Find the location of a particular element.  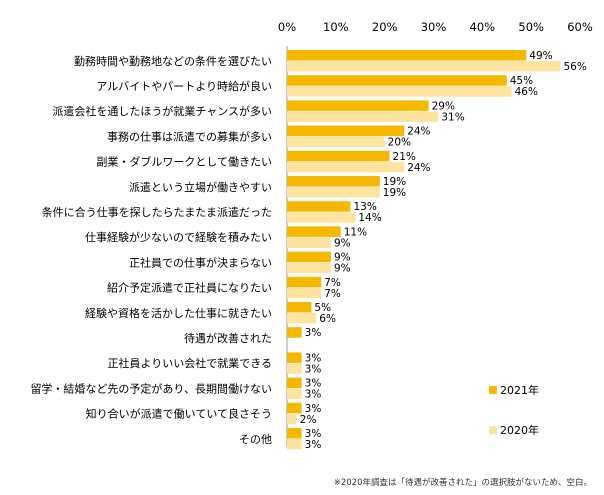

data-label: 49% is located at coordinates (540, 56).